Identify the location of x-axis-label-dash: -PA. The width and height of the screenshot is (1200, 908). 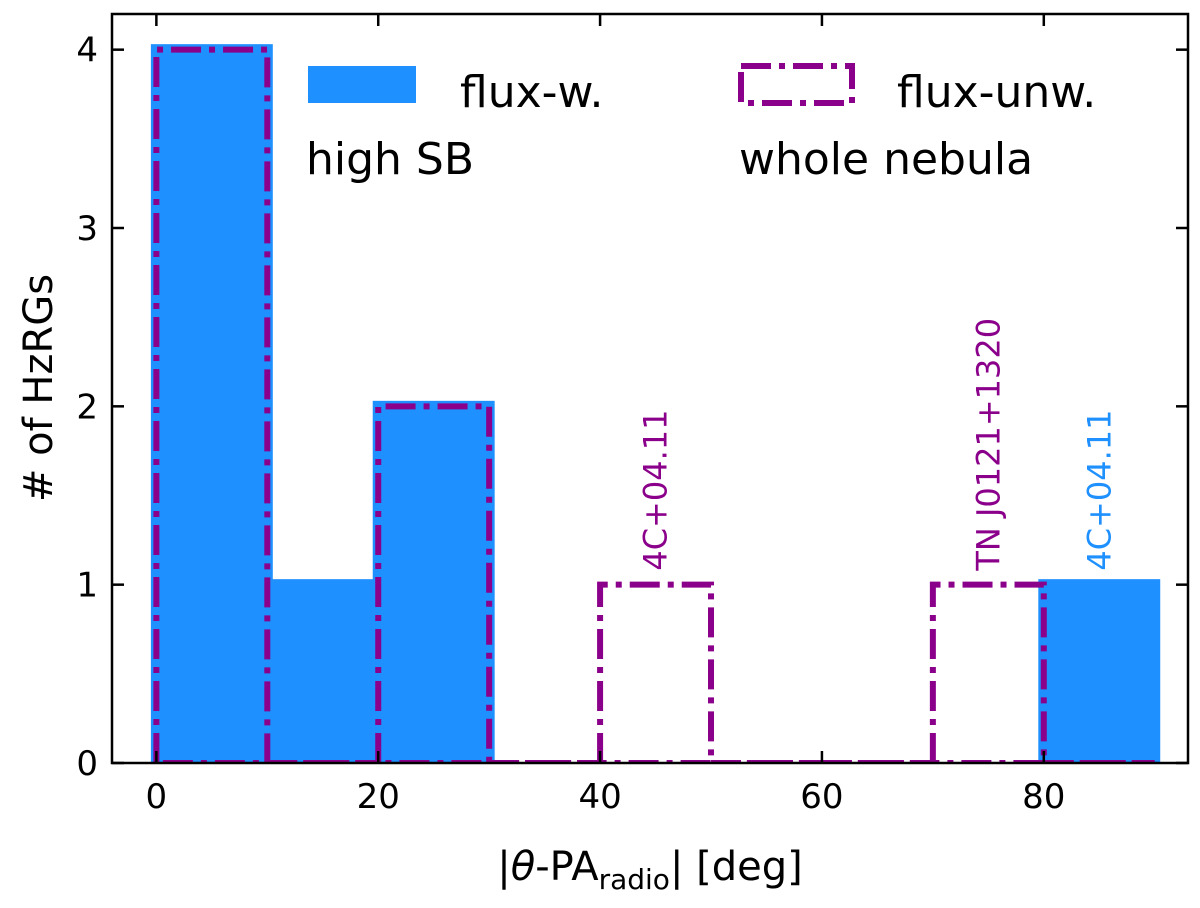
(567, 867).